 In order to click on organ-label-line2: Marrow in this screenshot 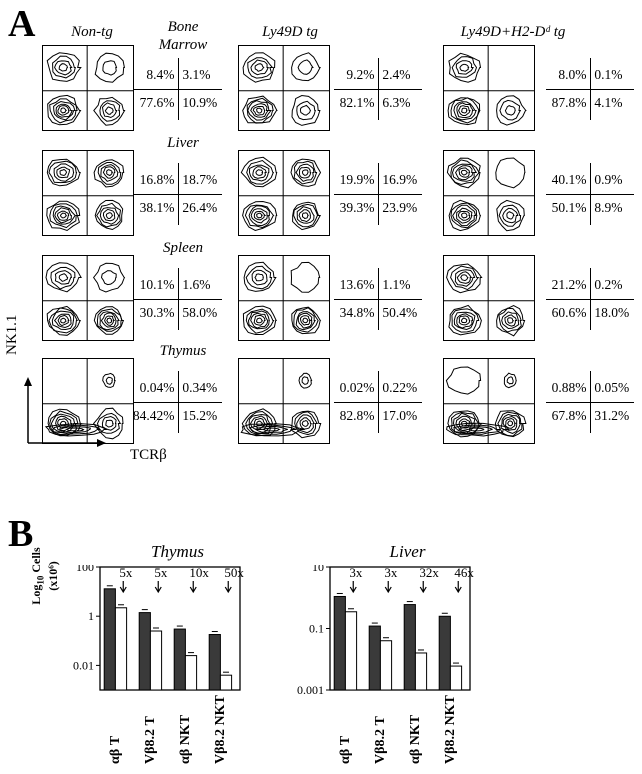, I will do `click(183, 45)`.